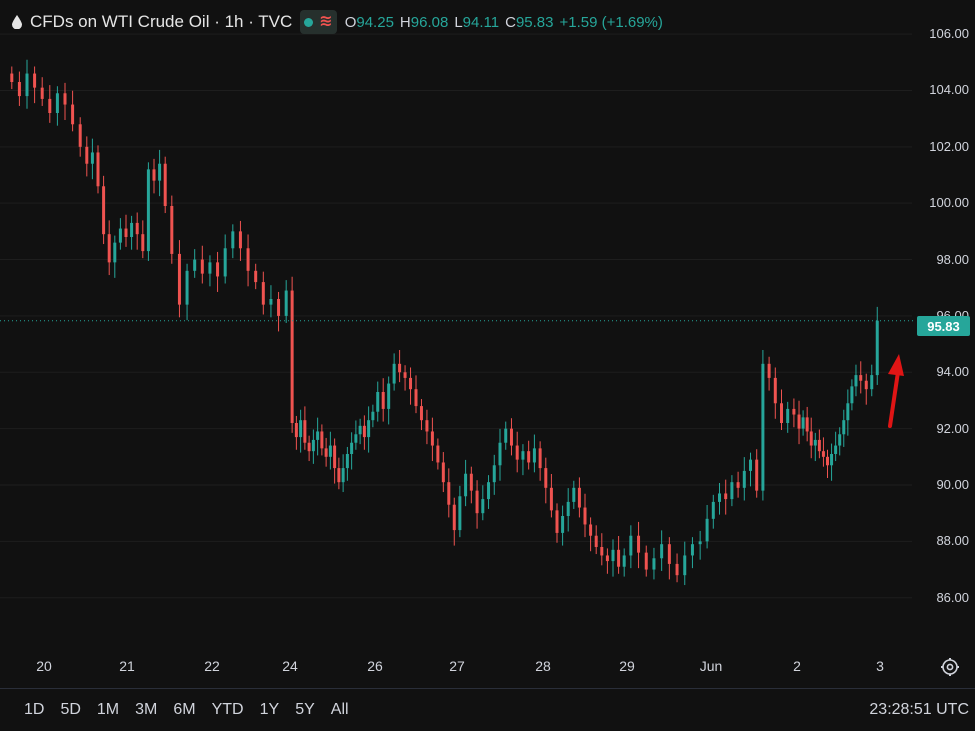 The image size is (975, 731). Describe the element at coordinates (896, 391) in the screenshot. I see `up-arrow-annotation` at that location.